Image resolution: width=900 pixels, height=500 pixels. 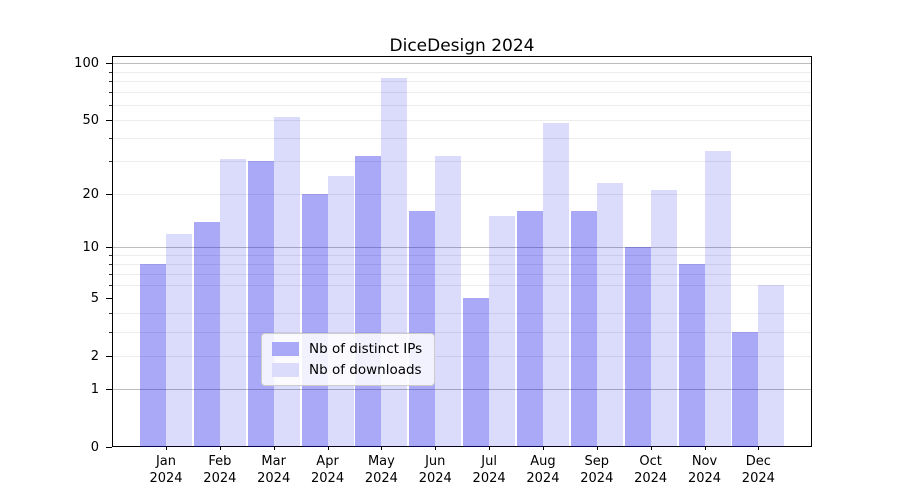 I want to click on x-tick-label: Jul 2024, so click(x=489, y=470).